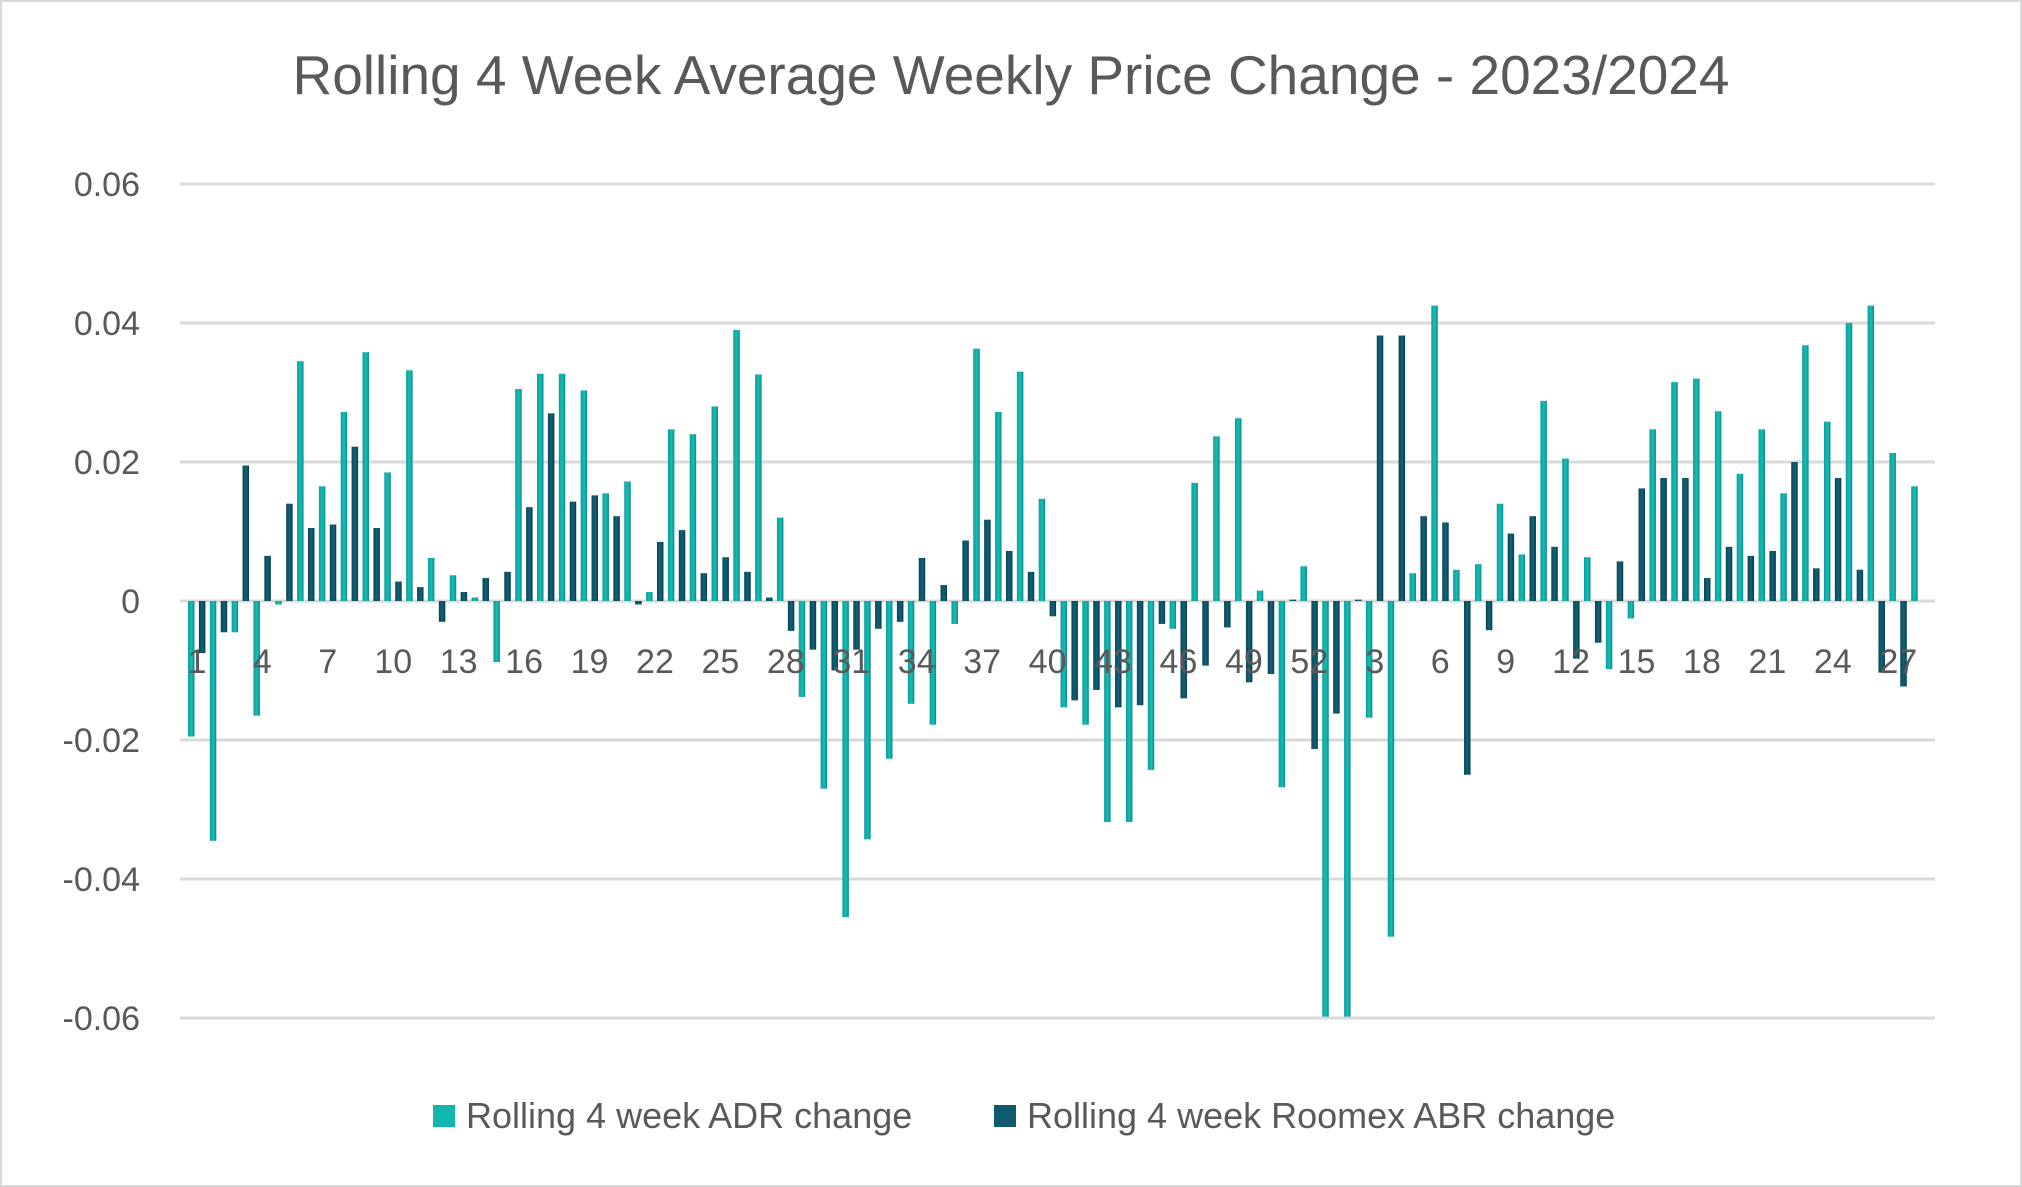  I want to click on x-tick-label: 49, so click(1244, 662).